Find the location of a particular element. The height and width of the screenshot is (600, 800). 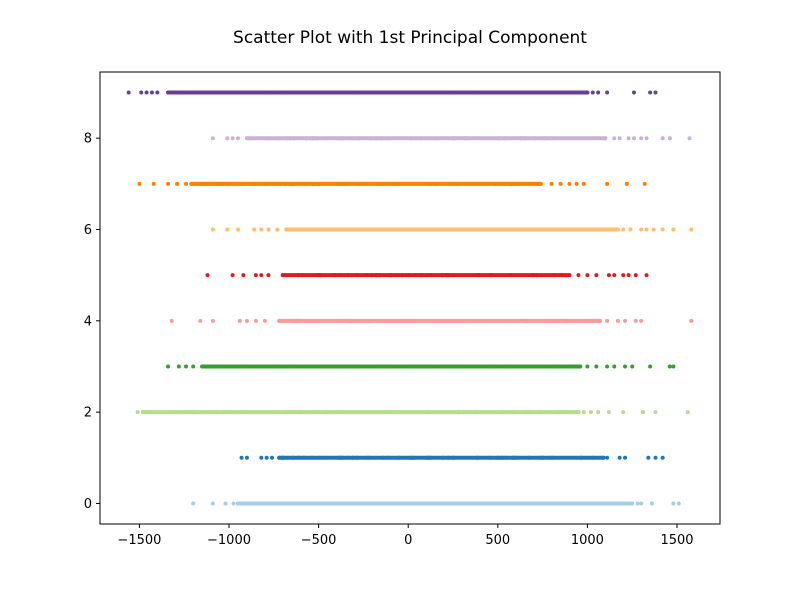

x-tick-label: 1000 is located at coordinates (587, 540).